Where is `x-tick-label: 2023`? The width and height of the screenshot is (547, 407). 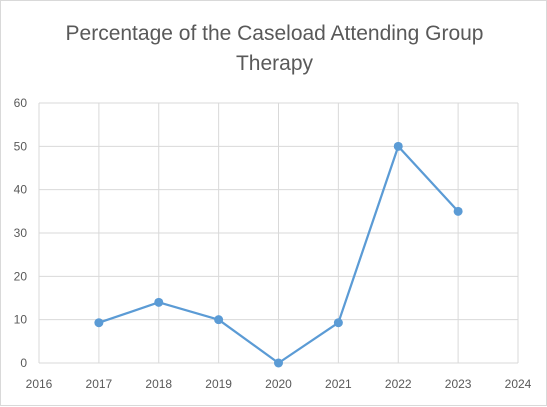 x-tick-label: 2023 is located at coordinates (458, 384).